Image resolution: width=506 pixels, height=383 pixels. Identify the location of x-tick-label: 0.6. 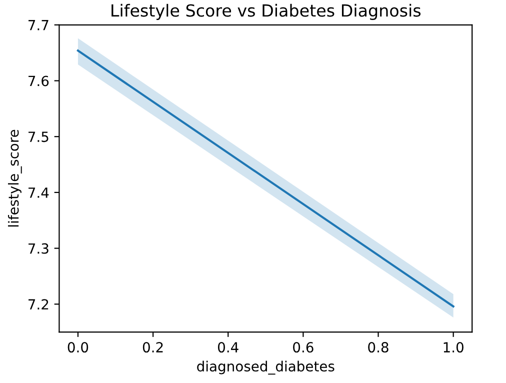
(303, 347).